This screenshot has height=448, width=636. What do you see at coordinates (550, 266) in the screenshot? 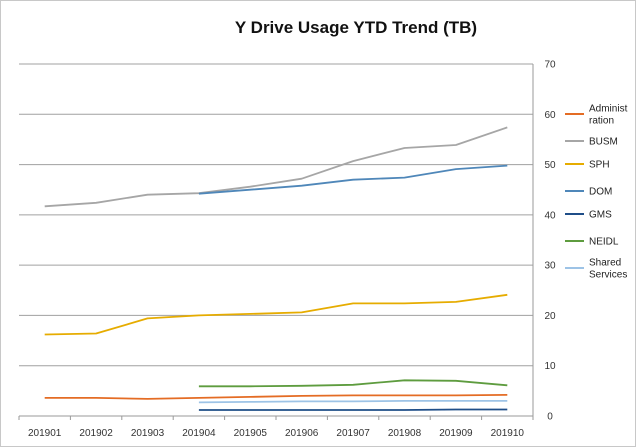
I see `y-tick-label: 30` at bounding box center [550, 266].